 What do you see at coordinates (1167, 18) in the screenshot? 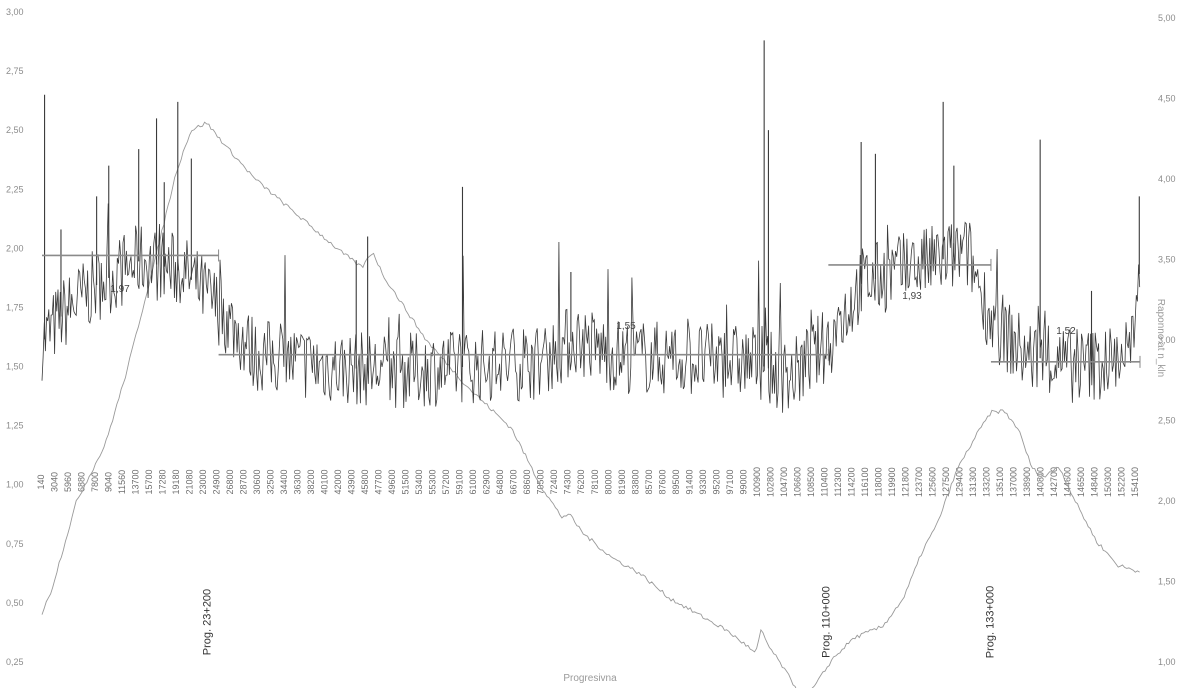
I see `right-tick-label: 5,00` at bounding box center [1167, 18].